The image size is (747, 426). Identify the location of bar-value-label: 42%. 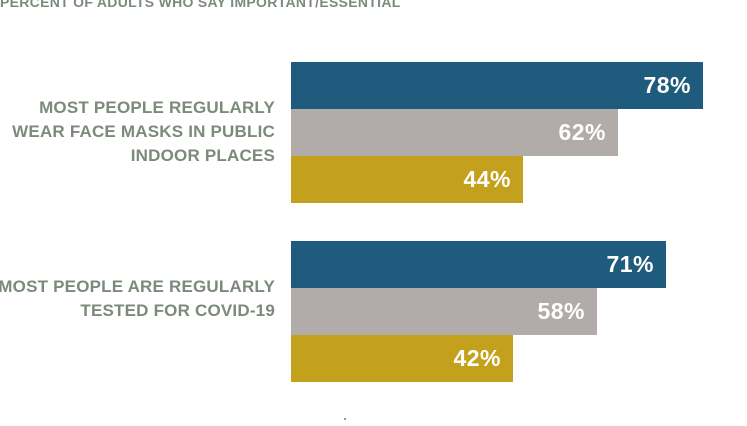
(477, 358).